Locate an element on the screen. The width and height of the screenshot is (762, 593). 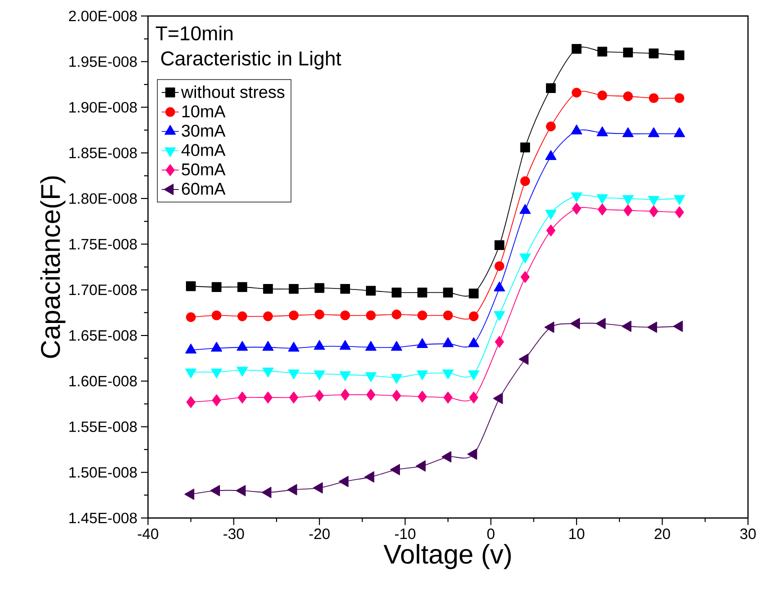
legend-label: 40mA is located at coordinates (203, 150).